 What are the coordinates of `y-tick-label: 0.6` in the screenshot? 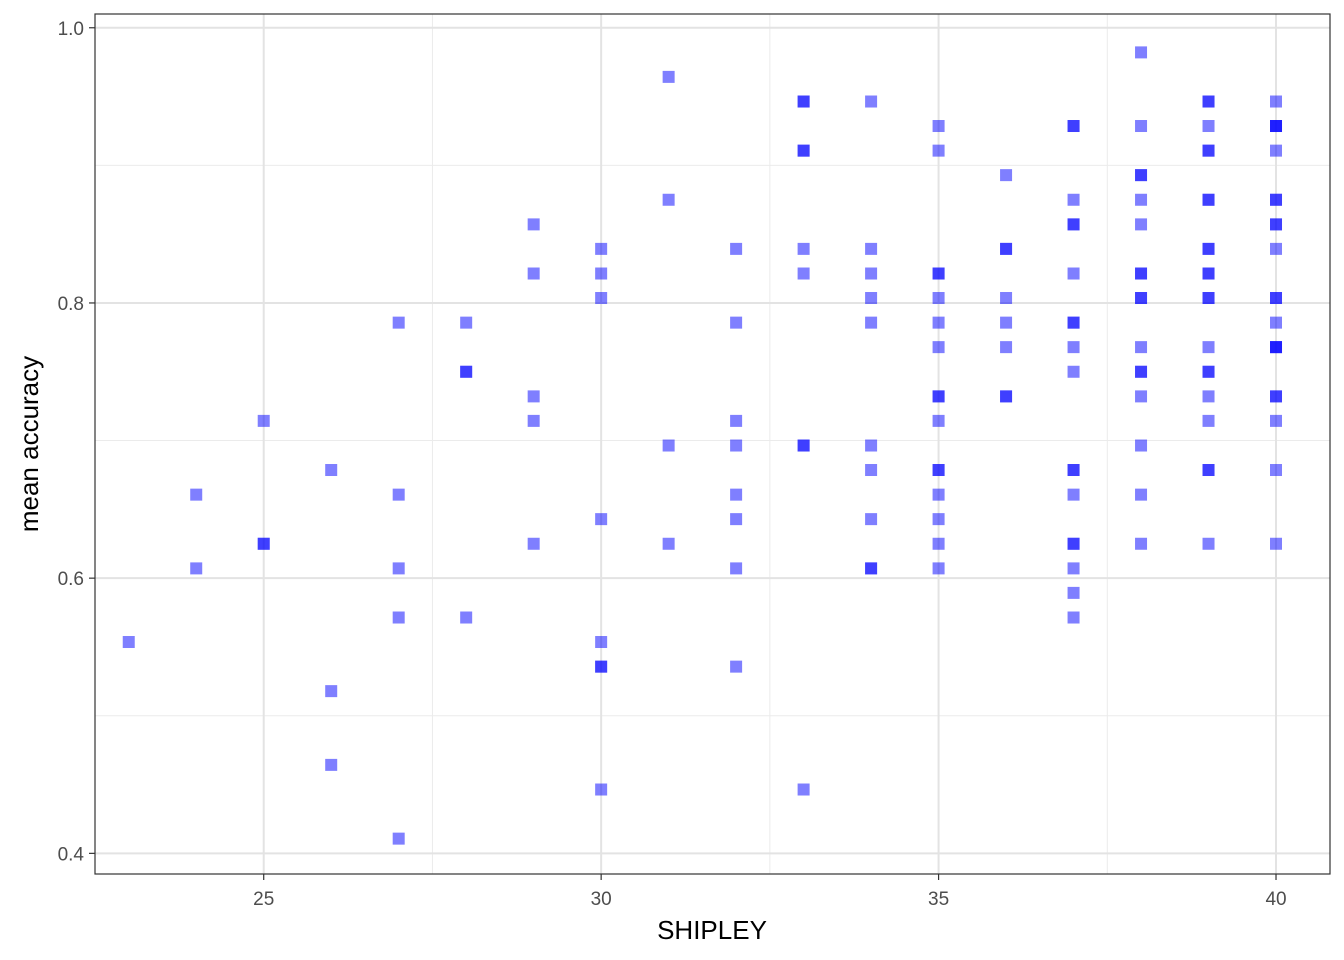 It's located at (71, 579).